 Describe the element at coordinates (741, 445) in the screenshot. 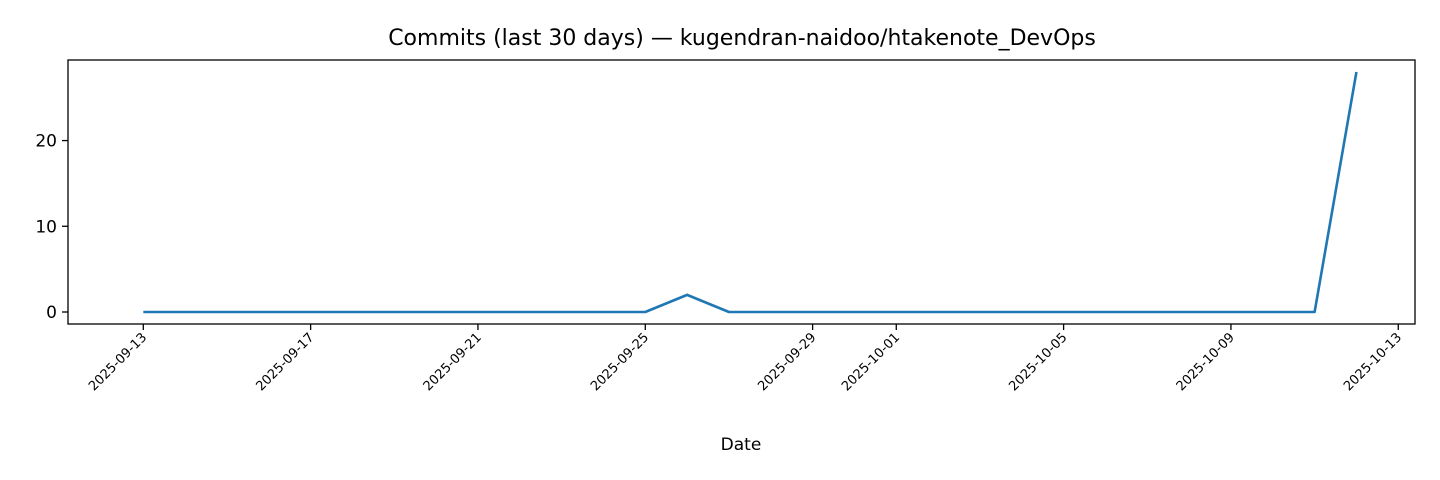

I see `x-axis-label: Date` at that location.